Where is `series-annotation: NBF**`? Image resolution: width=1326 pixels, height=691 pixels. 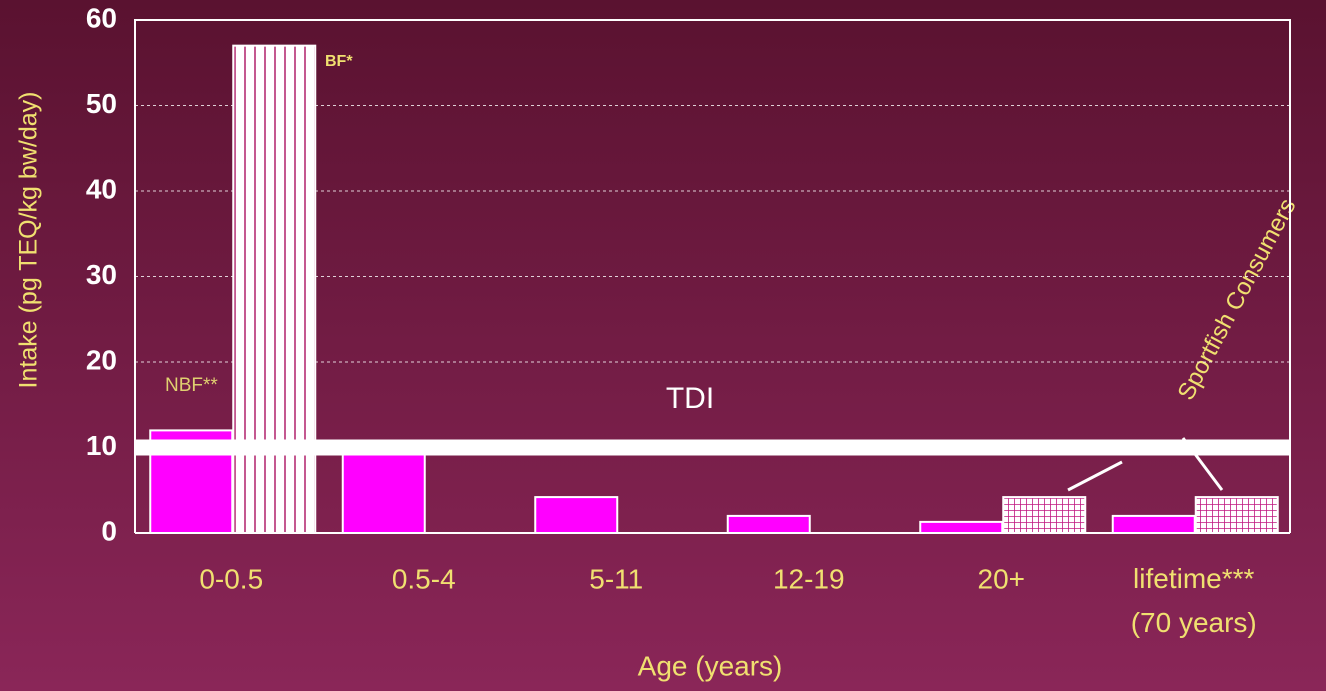
series-annotation: NBF** is located at coordinates (191, 385).